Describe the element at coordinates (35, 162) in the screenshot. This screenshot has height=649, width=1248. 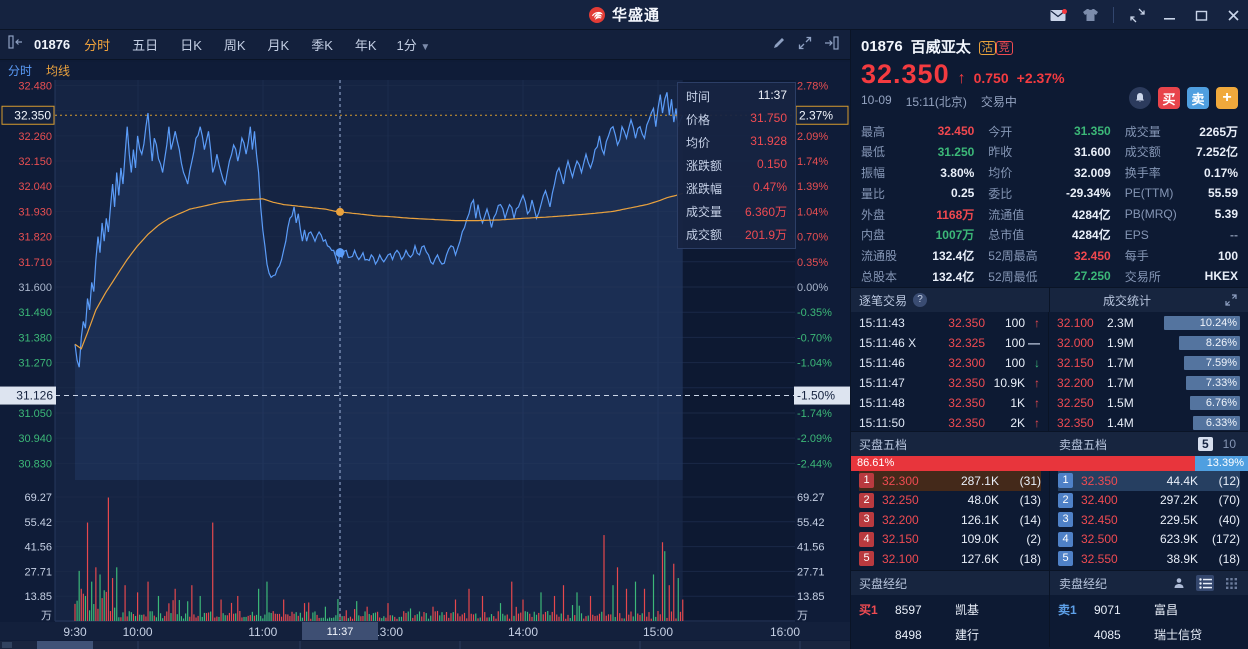
I see `svg-text: 32.150` at that location.